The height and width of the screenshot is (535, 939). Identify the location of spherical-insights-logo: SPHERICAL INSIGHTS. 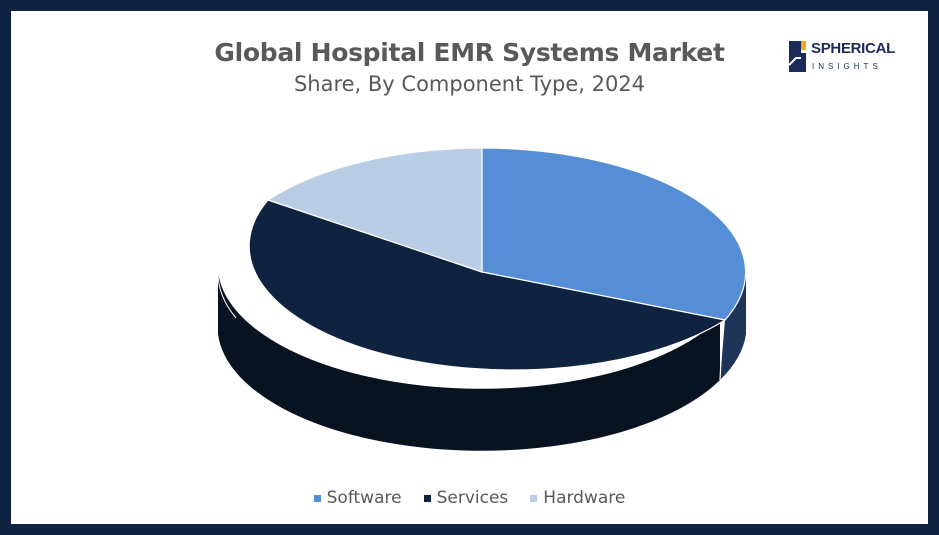
(842, 57).